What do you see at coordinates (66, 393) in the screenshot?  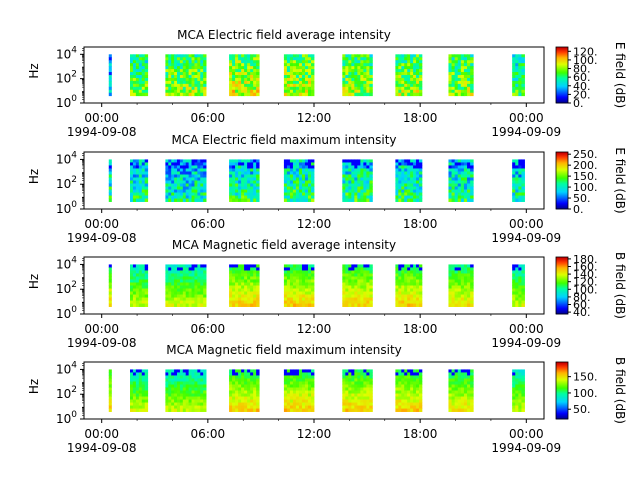 I see `y-tick-label: 102` at bounding box center [66, 393].